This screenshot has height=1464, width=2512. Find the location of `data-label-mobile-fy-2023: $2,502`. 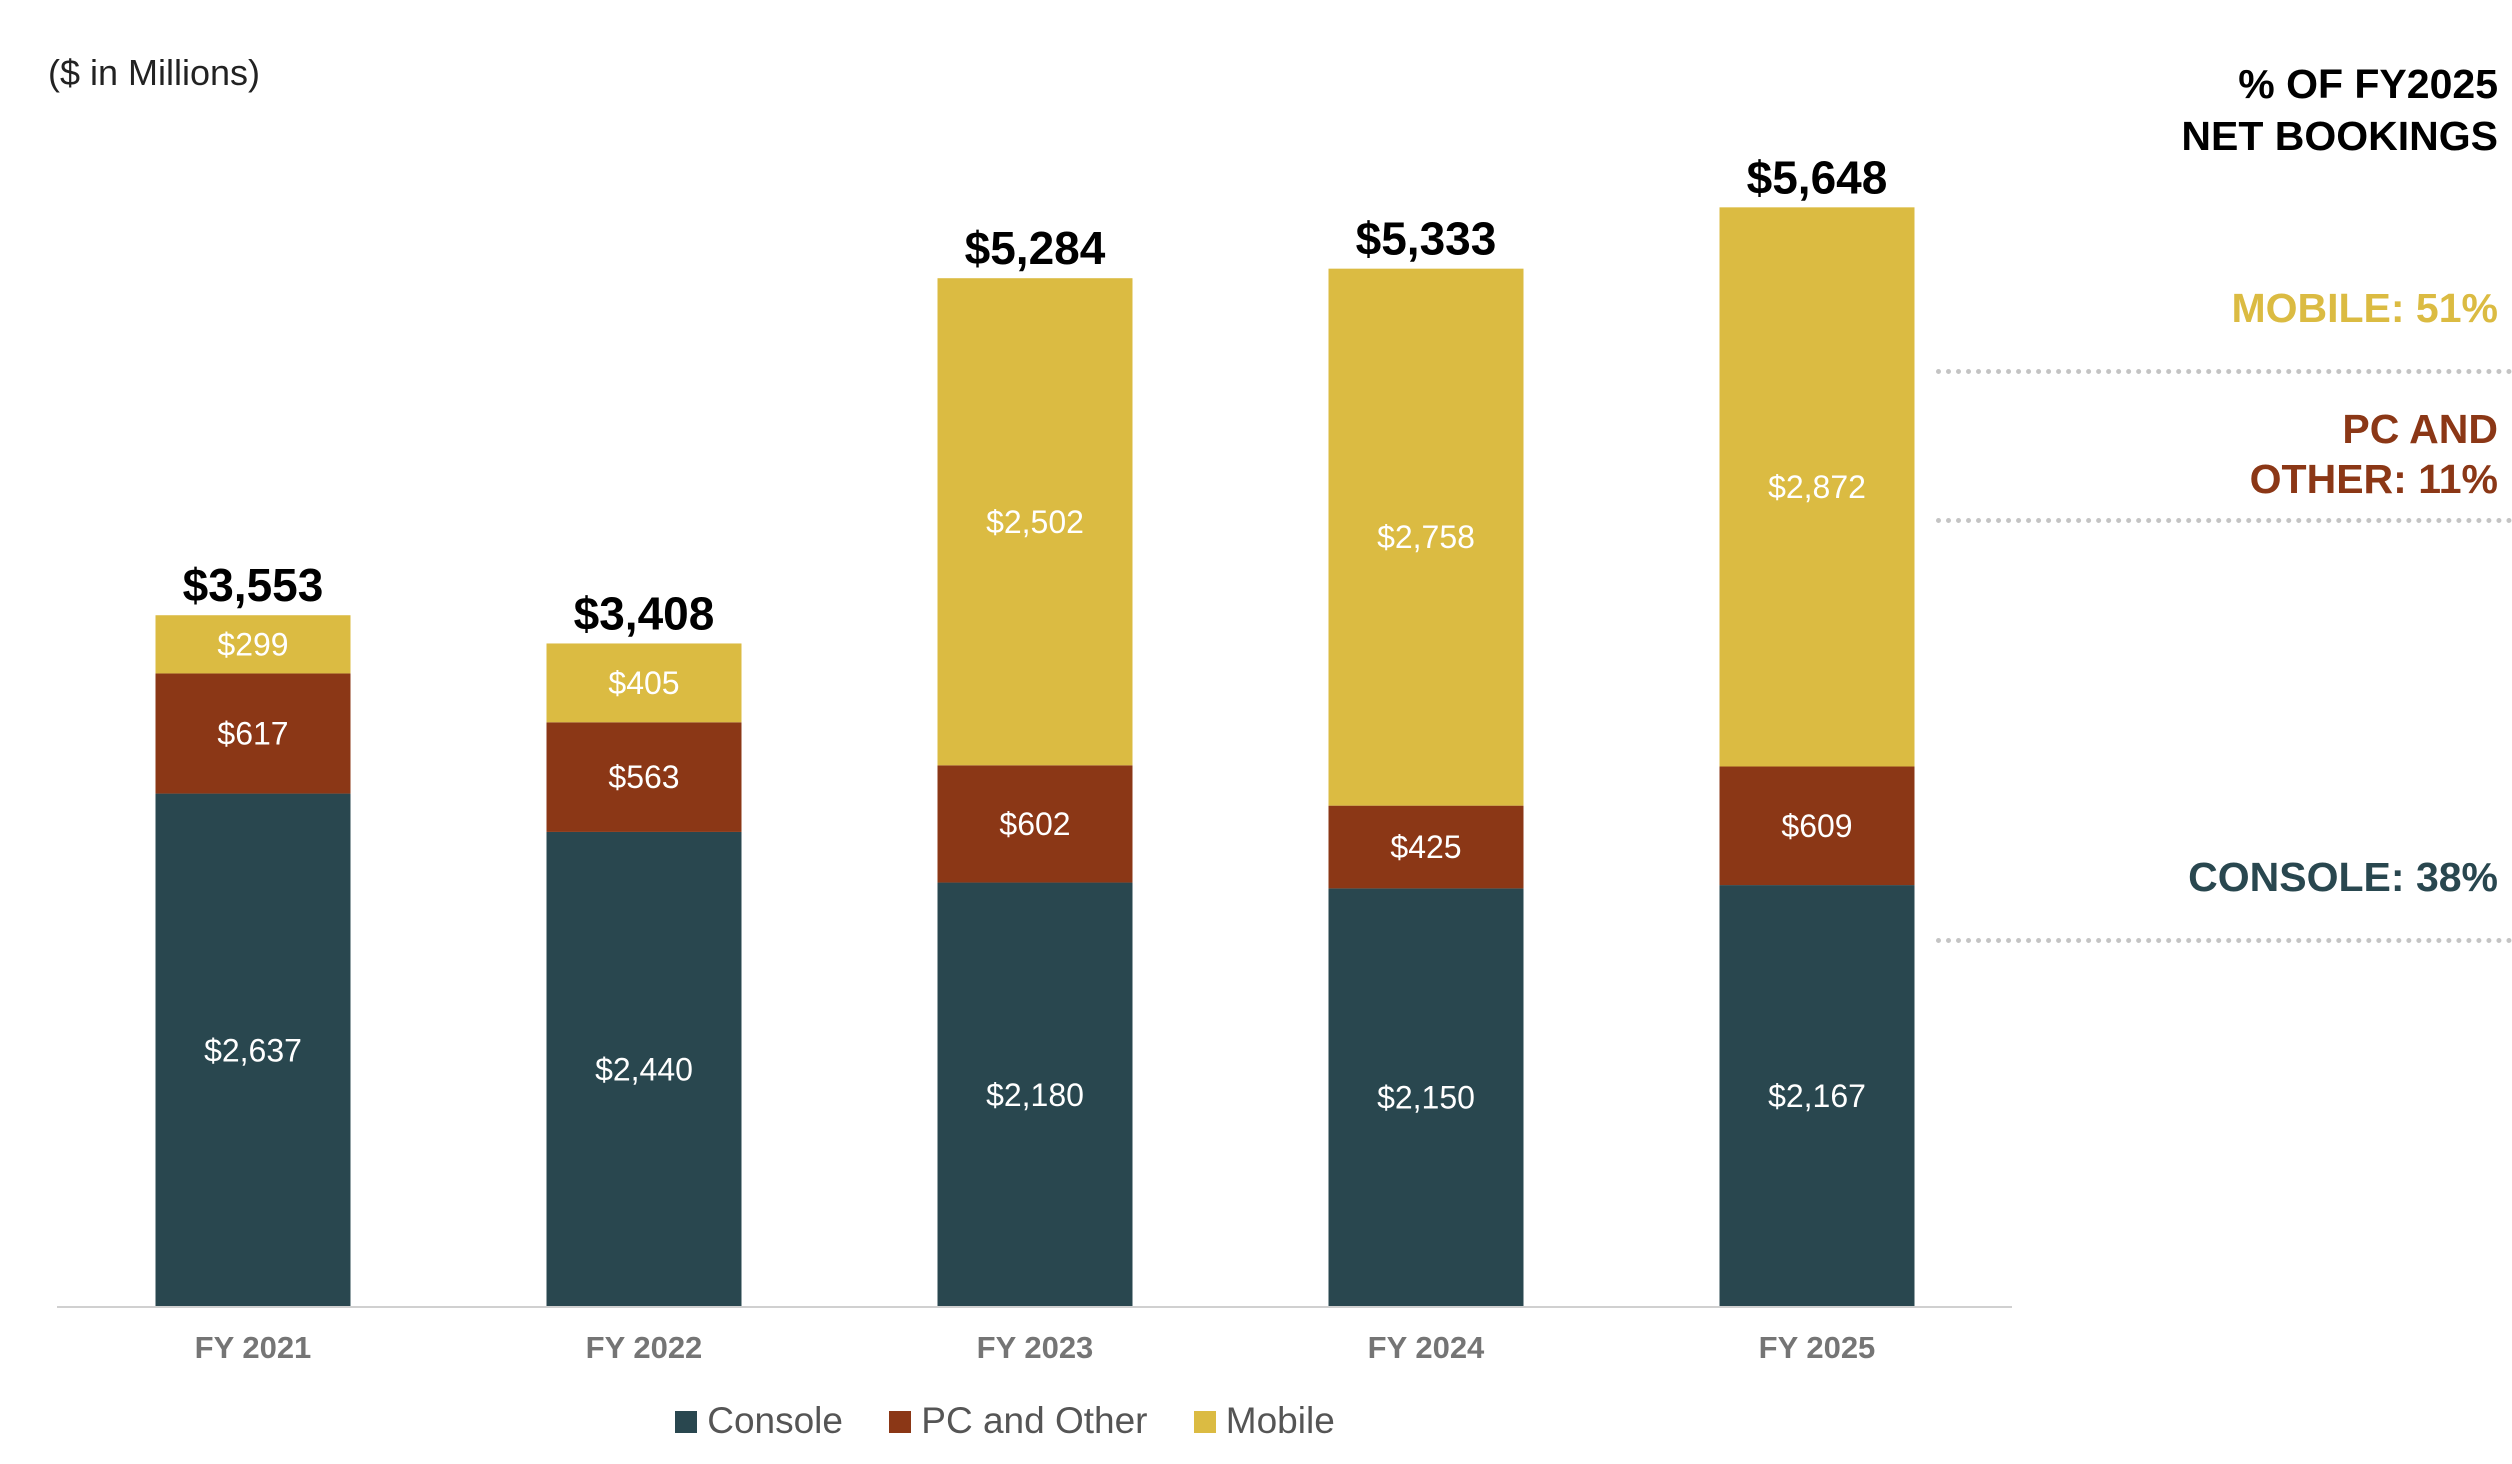

data-label-mobile-fy-2023: $2,502 is located at coordinates (1035, 522).